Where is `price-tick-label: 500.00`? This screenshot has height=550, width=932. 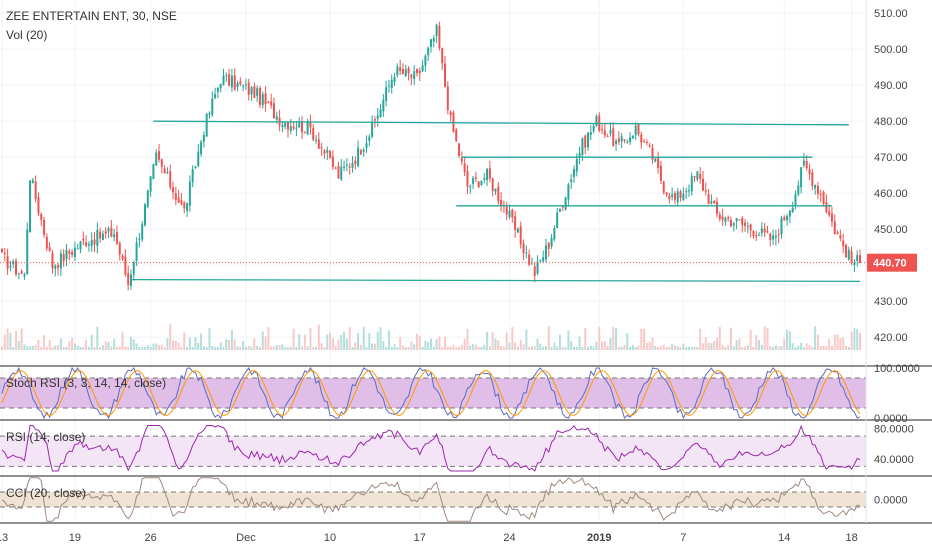 price-tick-label: 500.00 is located at coordinates (891, 50).